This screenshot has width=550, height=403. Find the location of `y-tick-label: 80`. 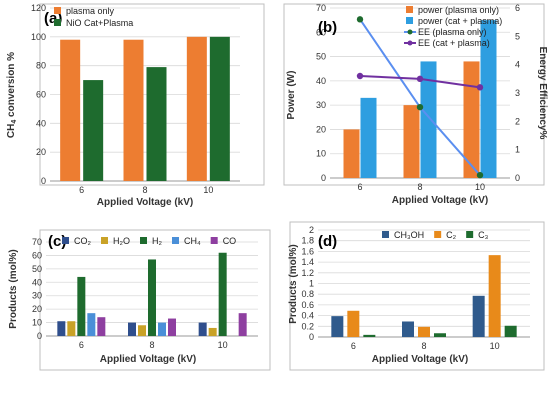

y-tick-label: 80 is located at coordinates (41, 66).